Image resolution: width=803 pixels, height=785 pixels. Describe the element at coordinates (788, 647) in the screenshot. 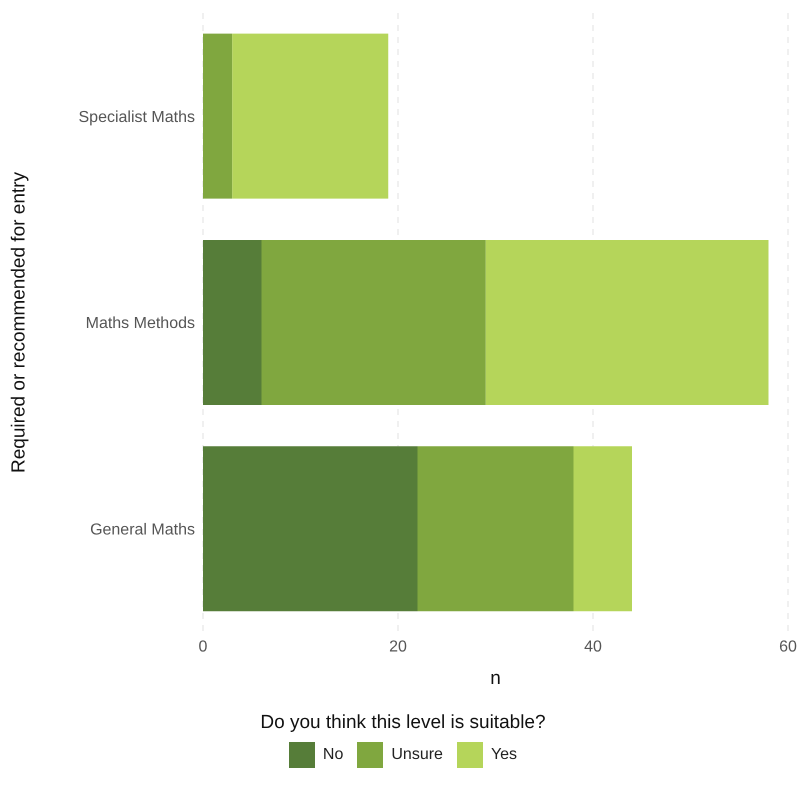

I see `x-tick-label: 60` at that location.